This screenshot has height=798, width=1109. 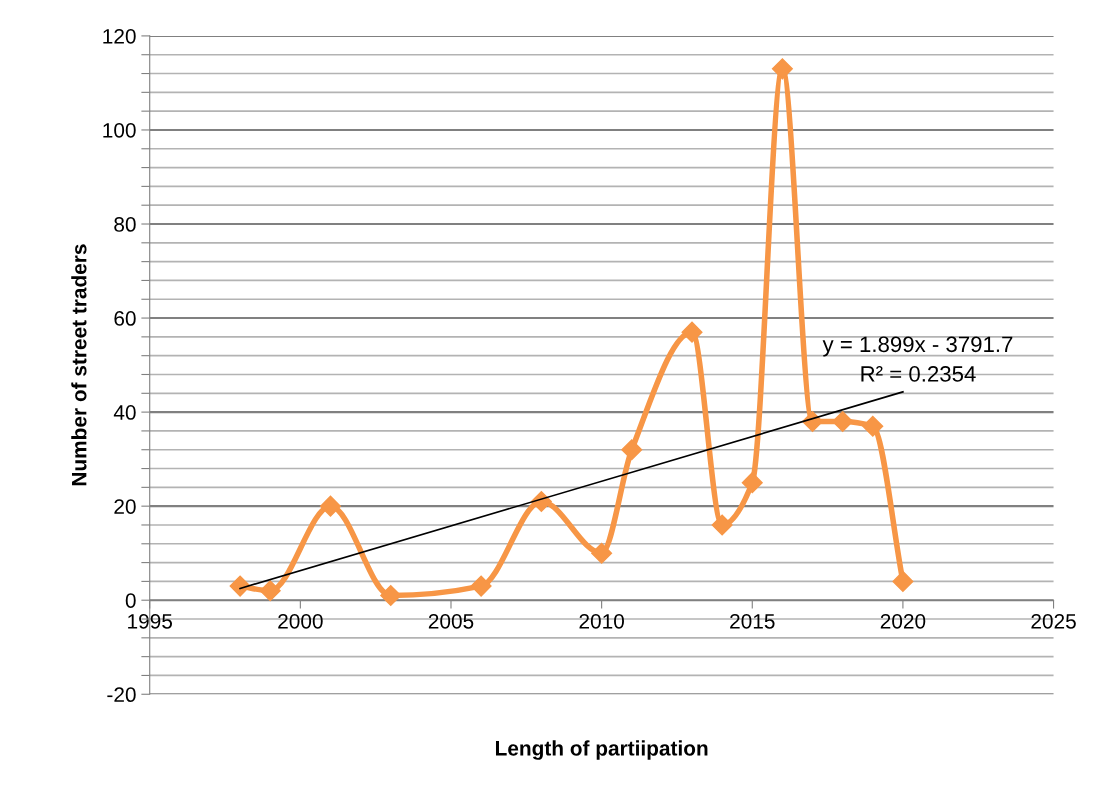 I want to click on x-tick-label: 2015, so click(x=752, y=621).